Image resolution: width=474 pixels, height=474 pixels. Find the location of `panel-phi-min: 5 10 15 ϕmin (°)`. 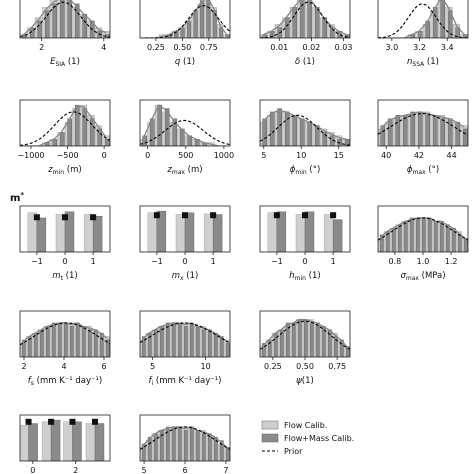

panel-phi-min: 5 10 15 ϕmin (°) is located at coordinates (305, 137).